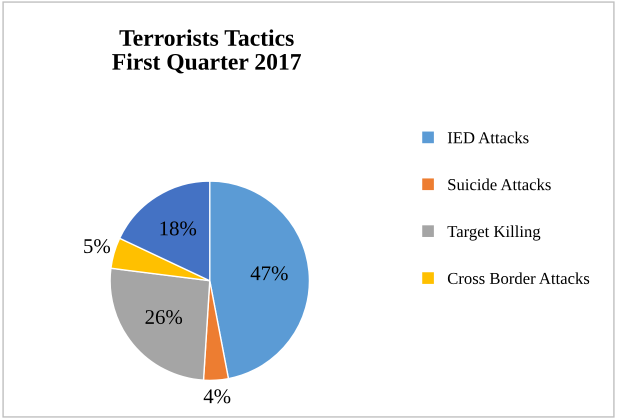 This screenshot has width=617, height=419. Describe the element at coordinates (488, 138) in the screenshot. I see `legend-label: IED Attacks` at that location.